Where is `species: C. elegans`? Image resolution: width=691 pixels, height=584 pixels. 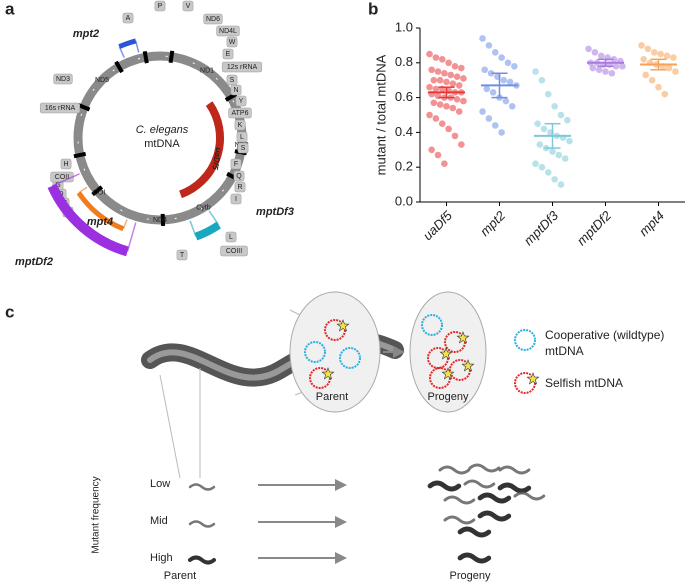
species: C. elegans is located at coordinates (162, 130).